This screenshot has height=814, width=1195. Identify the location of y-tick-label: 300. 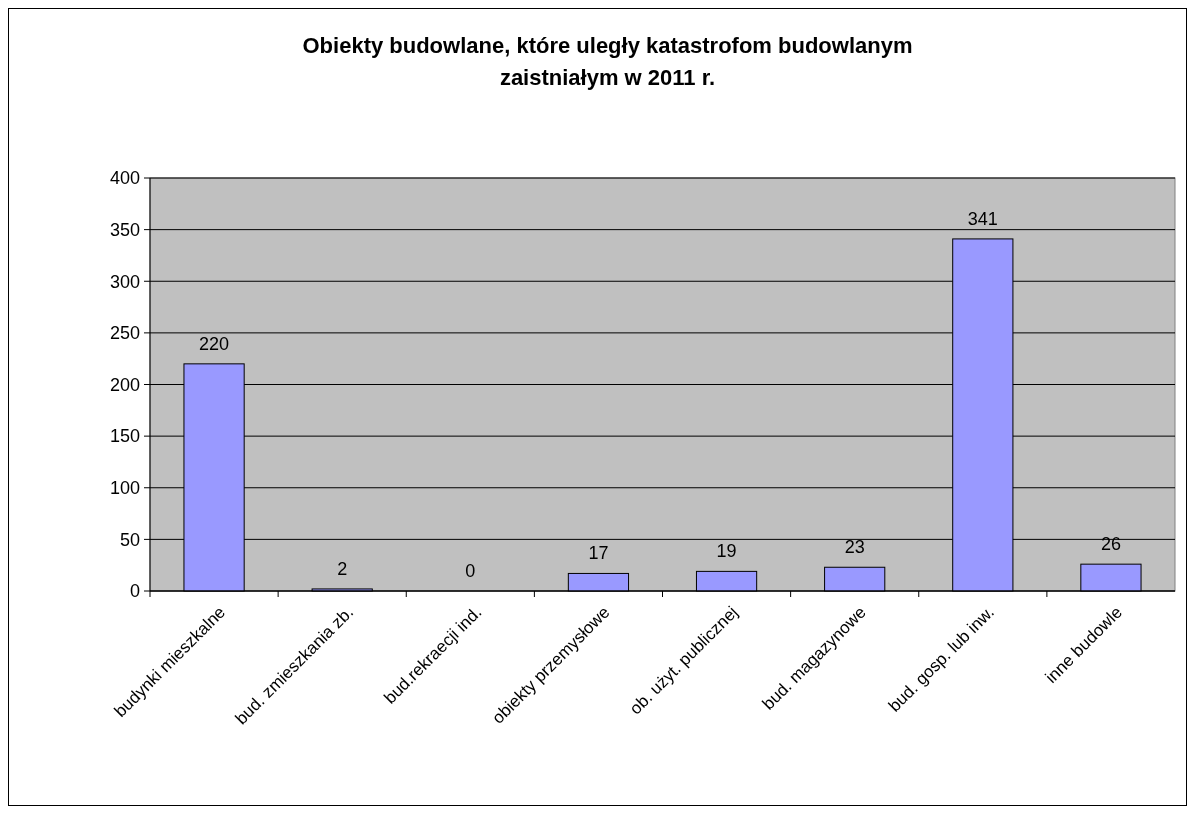
(124, 281).